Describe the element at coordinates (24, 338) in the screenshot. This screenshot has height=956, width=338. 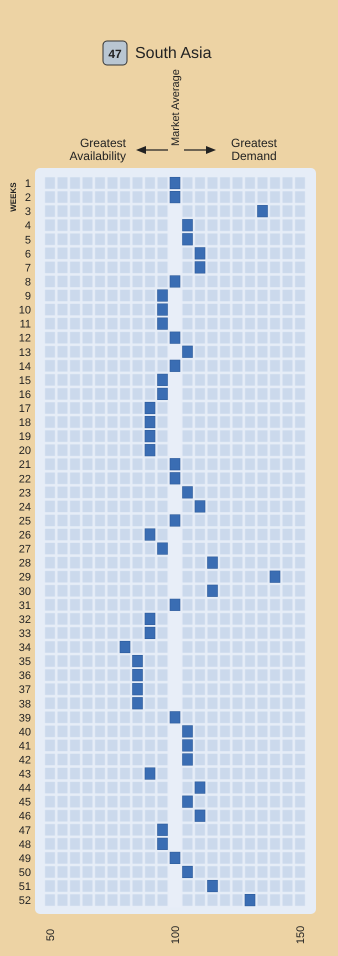
I see `y-tick-label: 12` at that location.